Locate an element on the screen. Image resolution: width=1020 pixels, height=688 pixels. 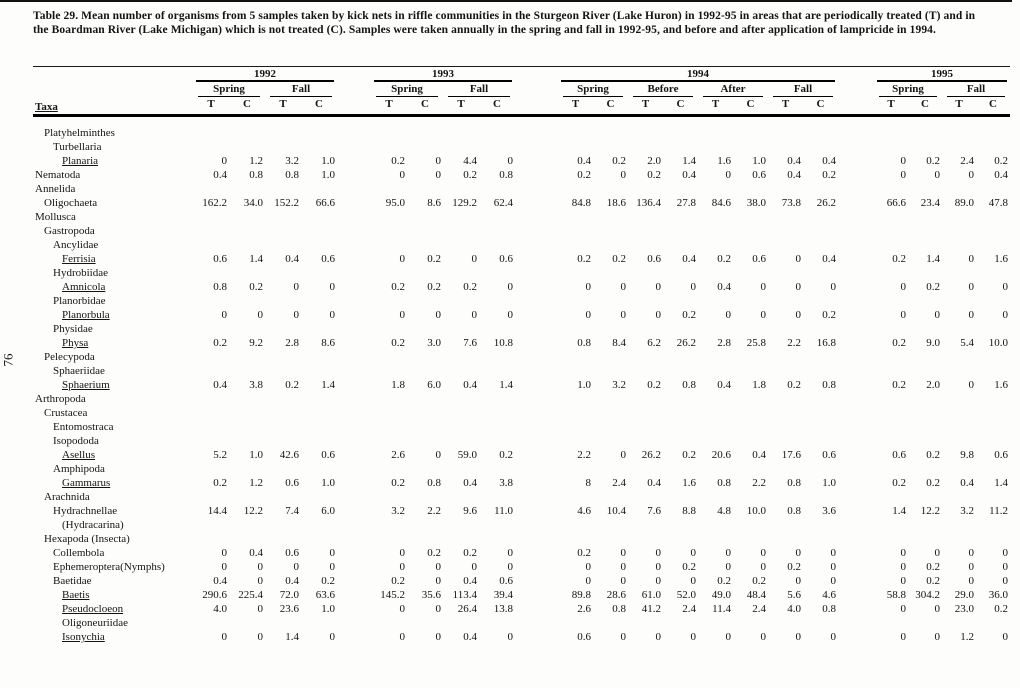
value-cell: 8.6 is located at coordinates (434, 203).